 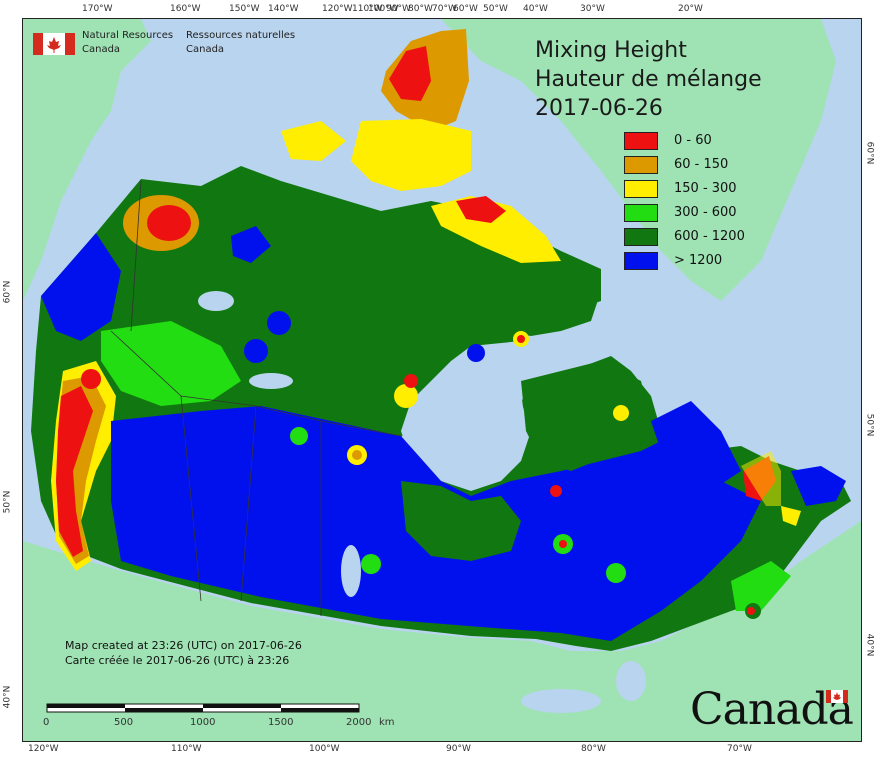 I want to click on tick-bottom-90w: 90°W, so click(x=458, y=749).